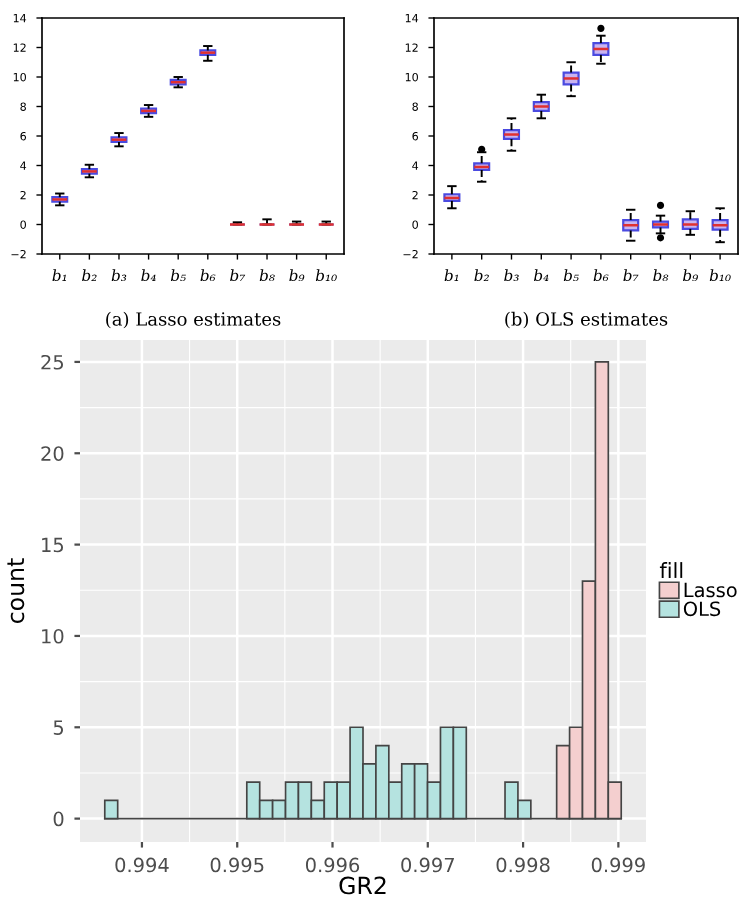 The height and width of the screenshot is (898, 744). Describe the element at coordinates (671, 570) in the screenshot. I see `legend-title: fill` at that location.